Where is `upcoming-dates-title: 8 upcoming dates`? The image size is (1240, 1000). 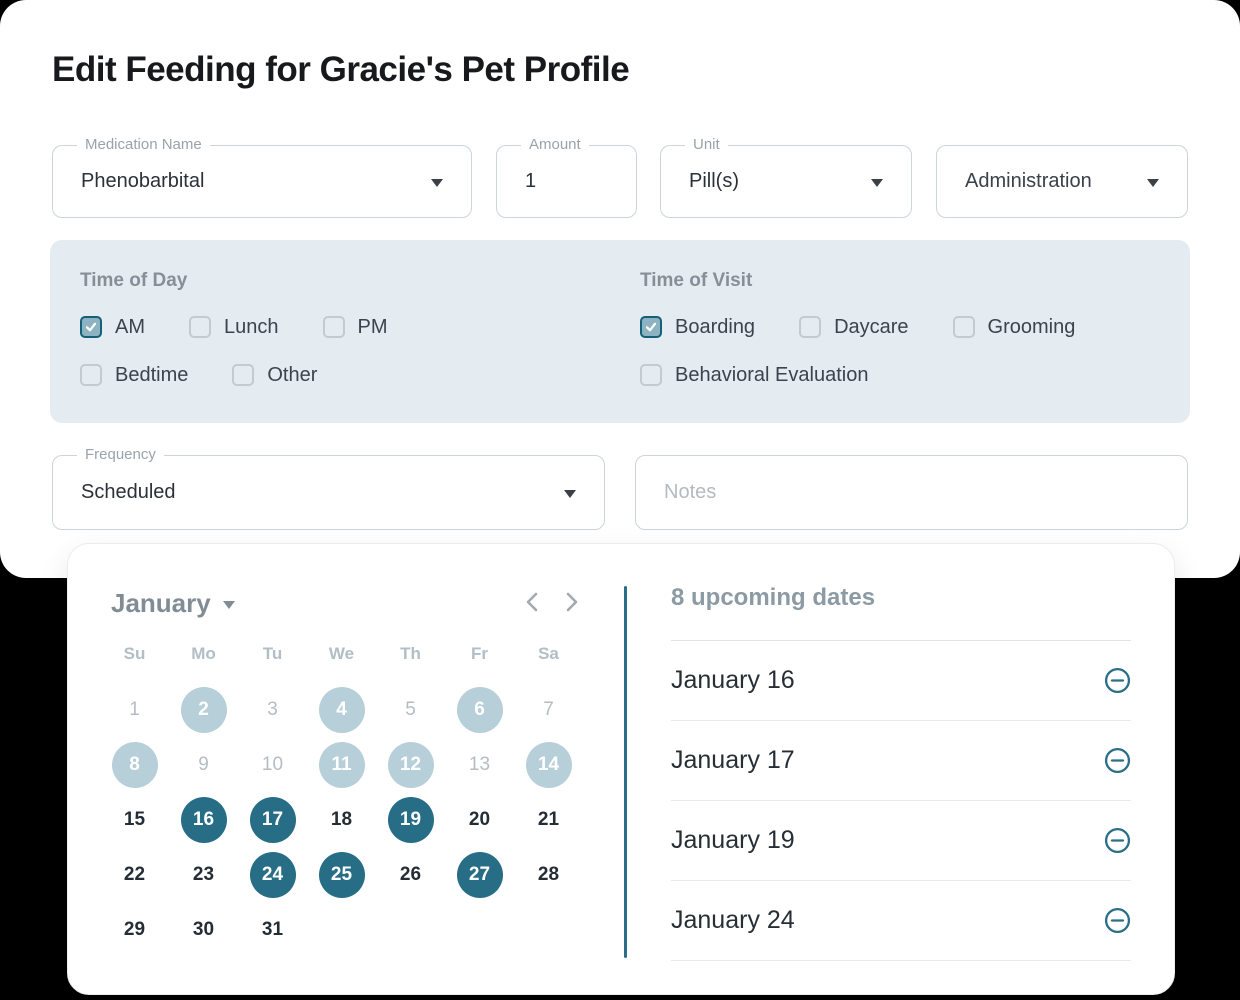 upcoming-dates-title: 8 upcoming dates is located at coordinates (901, 612).